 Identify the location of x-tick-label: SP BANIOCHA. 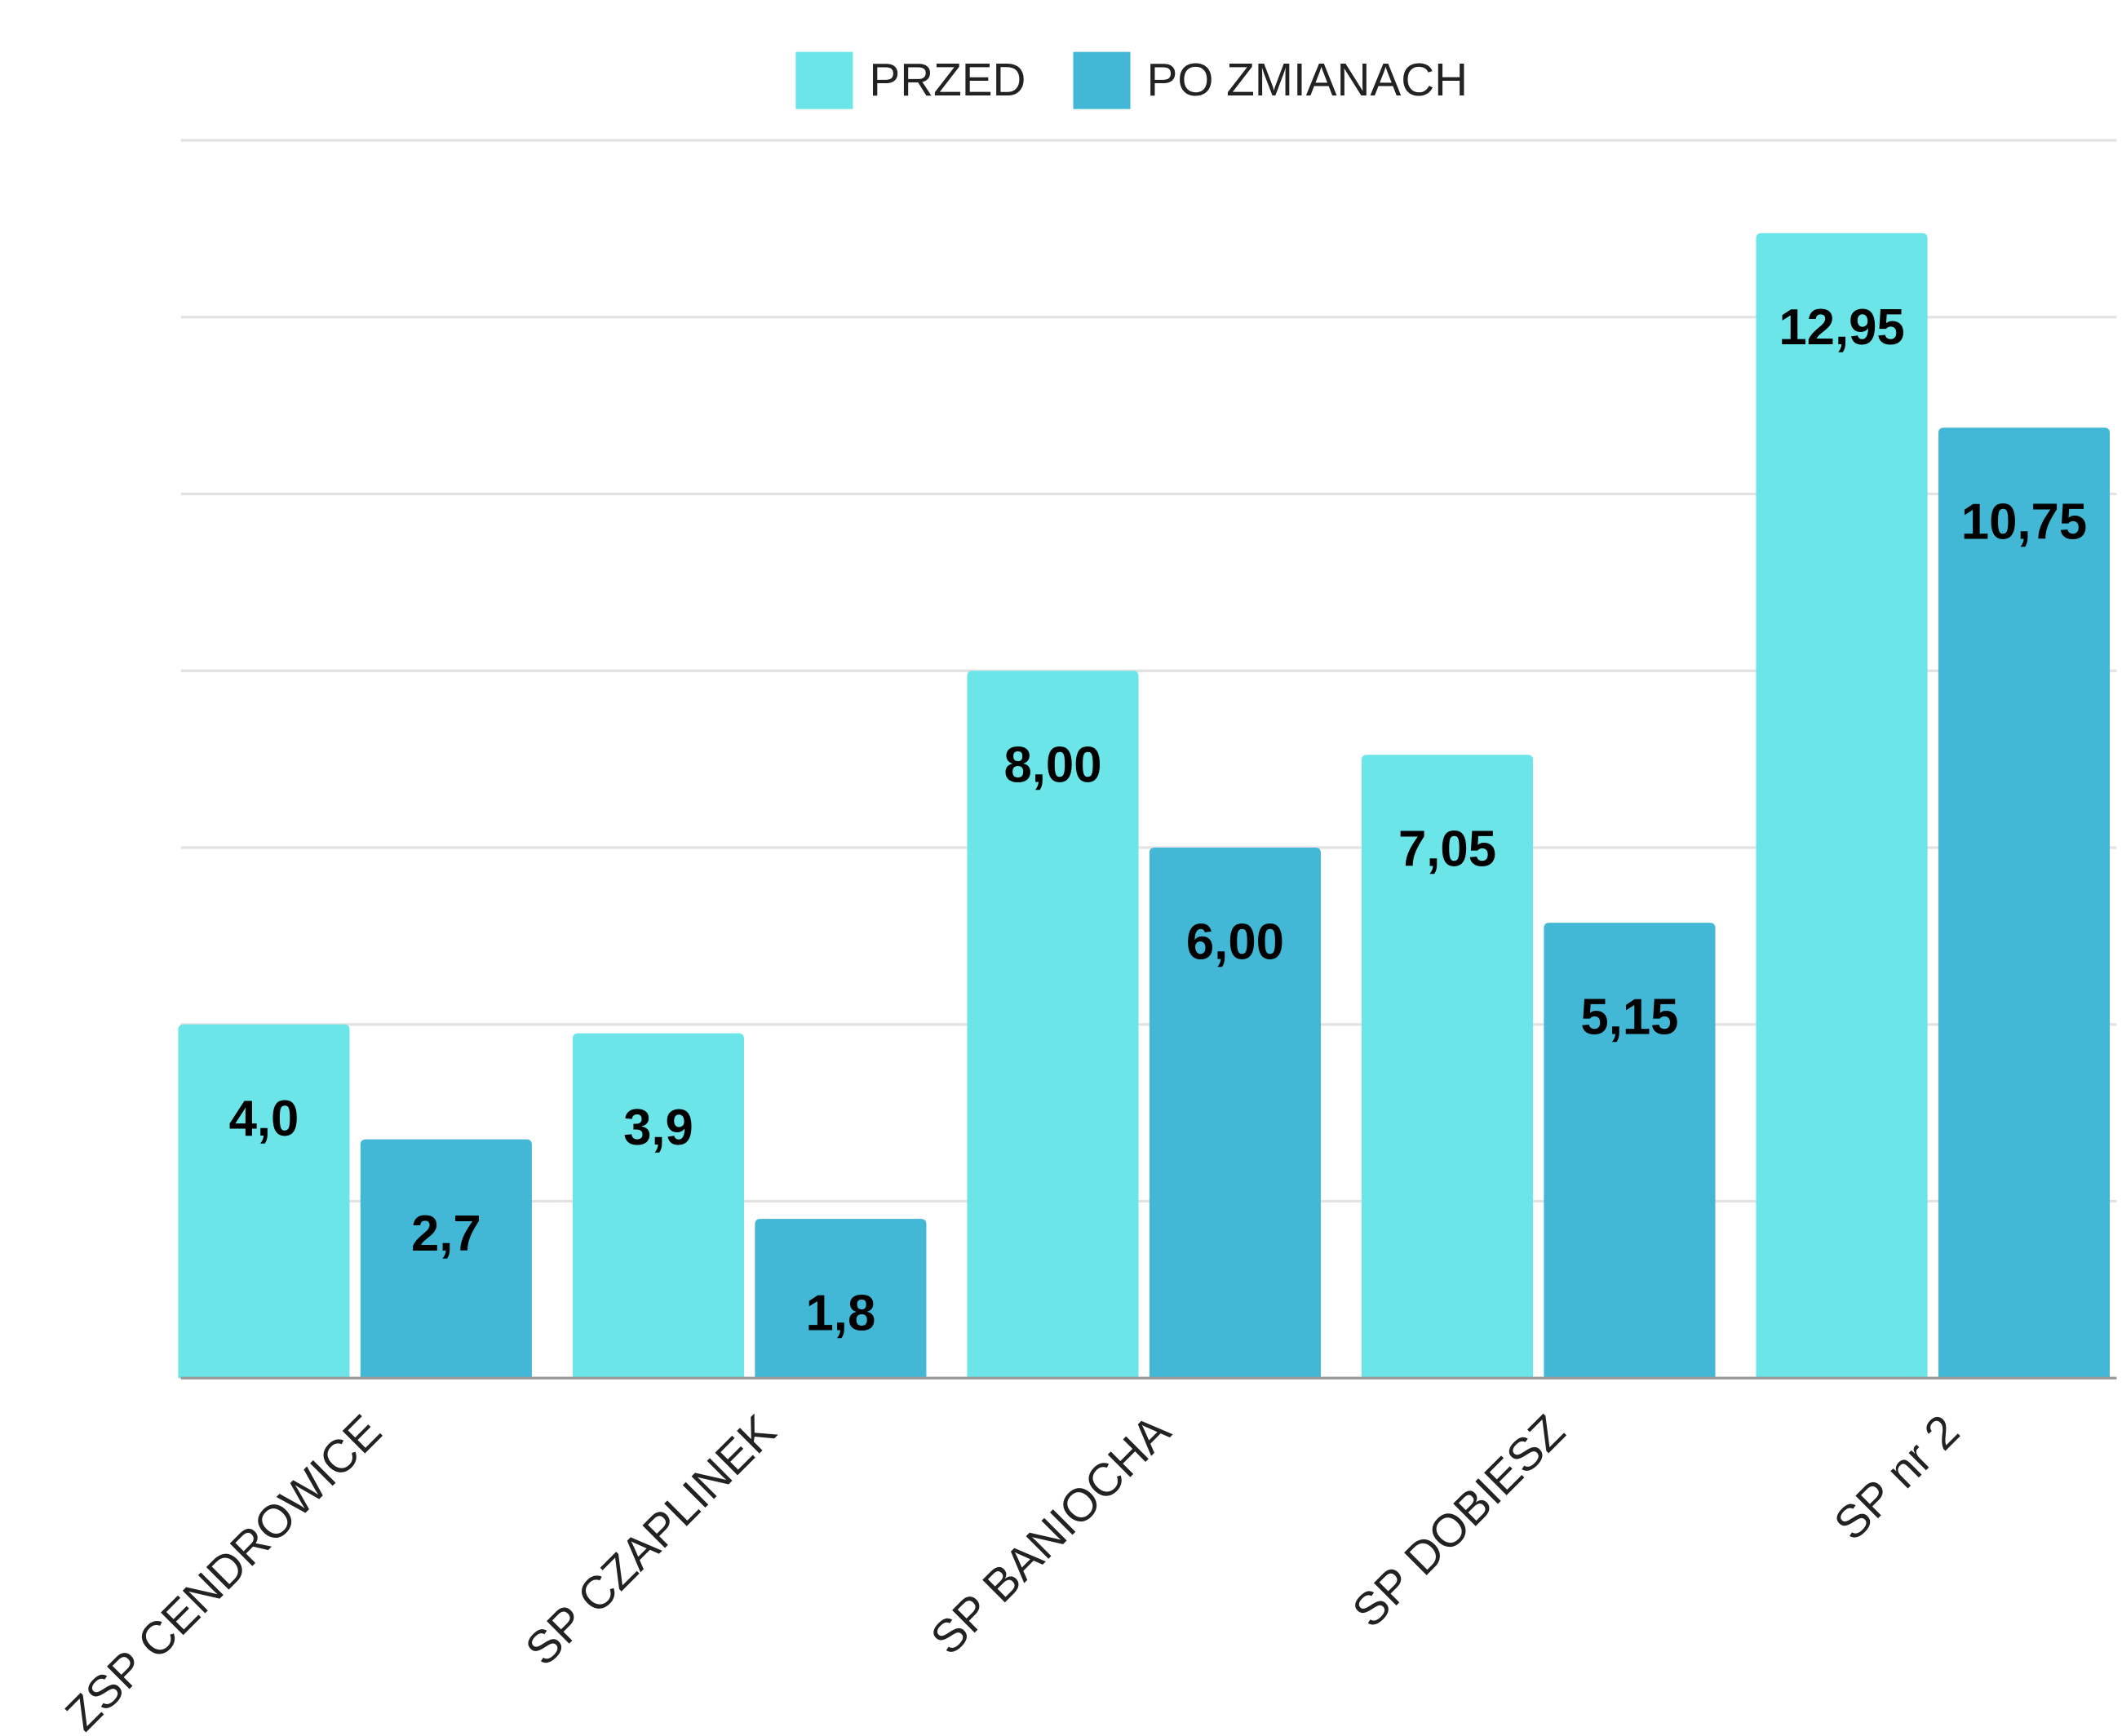
(1051, 1535).